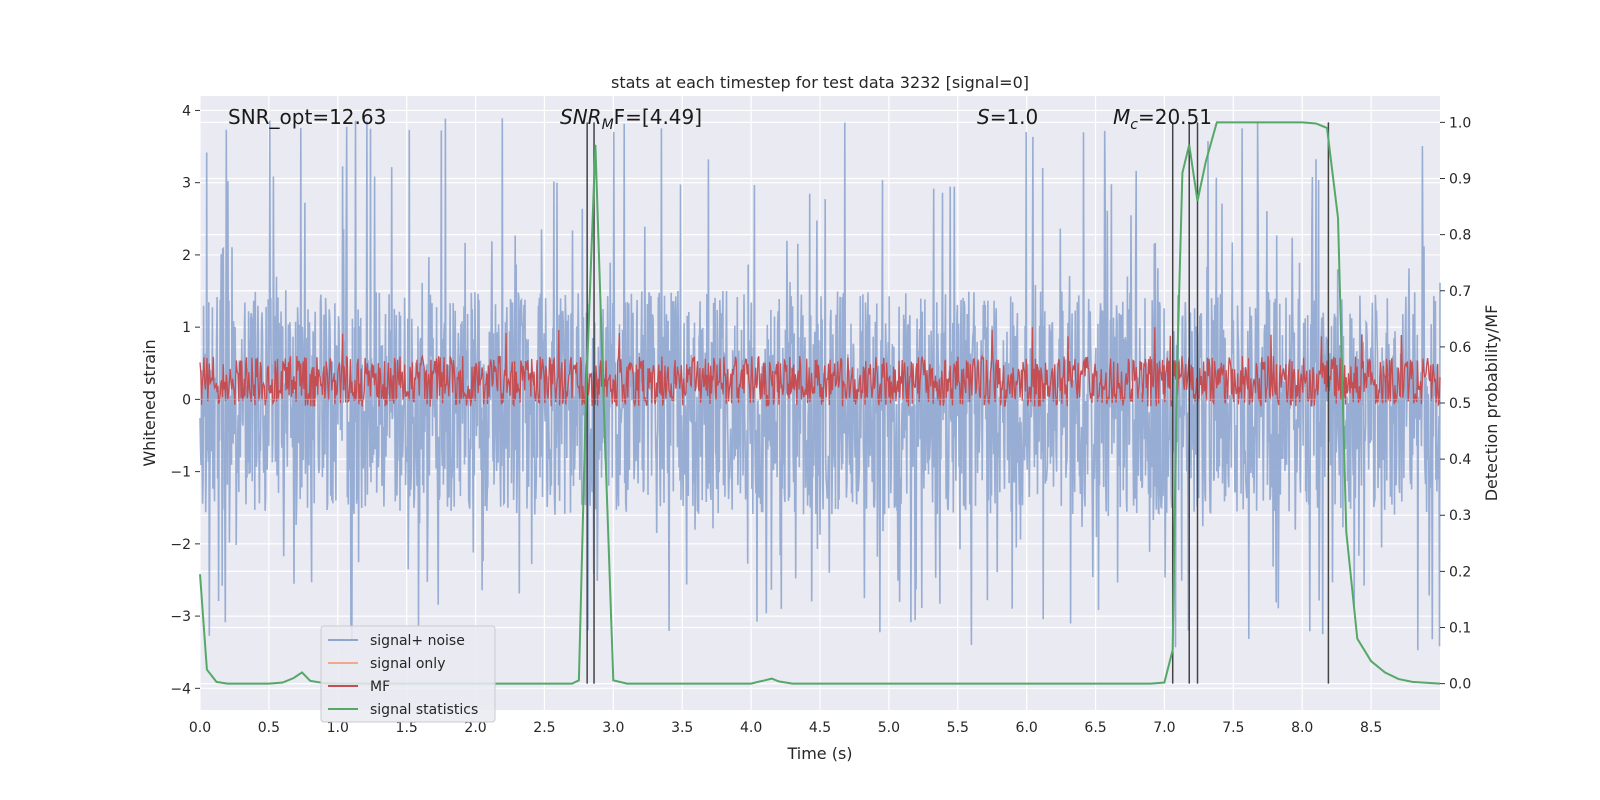 The height and width of the screenshot is (800, 1600). I want to click on annotation-snr-mf-base: SNR, so click(581, 117).